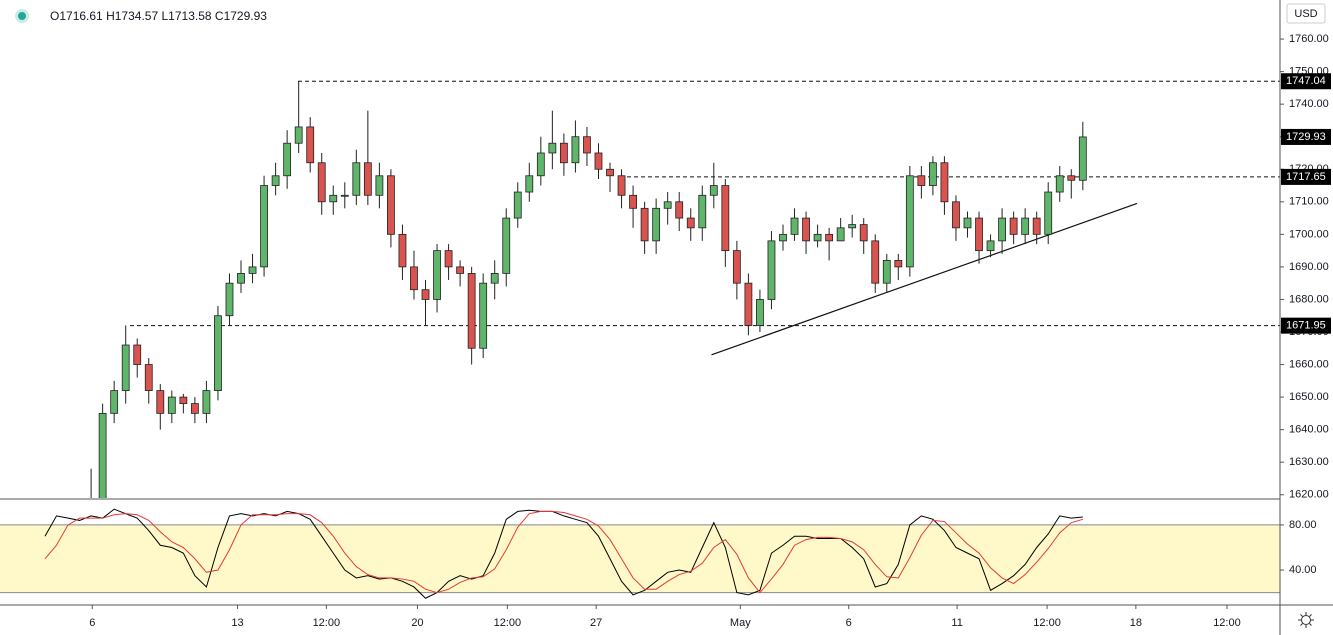  Describe the element at coordinates (1309, 267) in the screenshot. I see `y-tick-label: 1690.00` at that location.